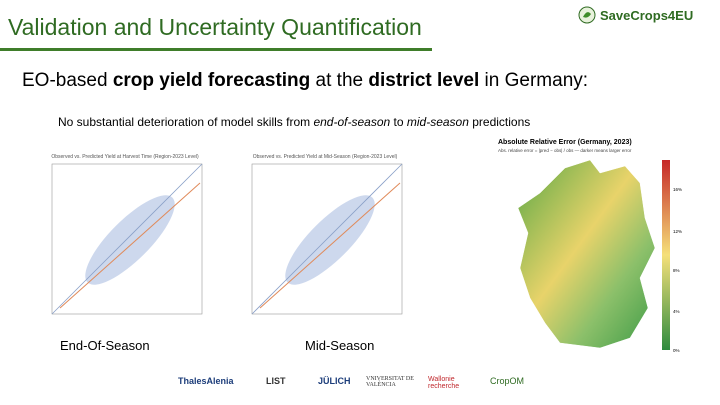  What do you see at coordinates (499, 122) in the screenshot?
I see `sub-part: predictions` at bounding box center [499, 122].